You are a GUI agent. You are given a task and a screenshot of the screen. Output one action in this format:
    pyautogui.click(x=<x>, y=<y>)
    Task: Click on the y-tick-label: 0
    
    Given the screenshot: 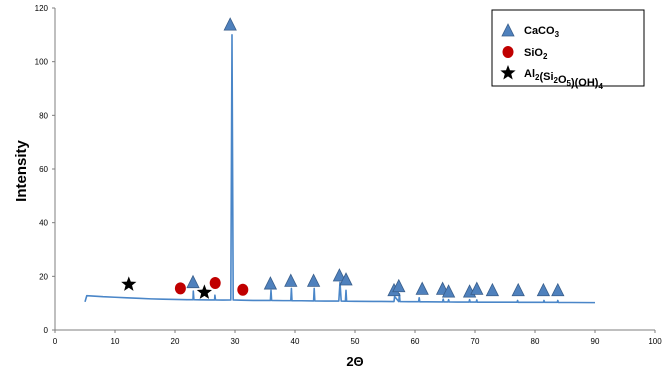 What is the action you would take?
    pyautogui.click(x=46, y=330)
    